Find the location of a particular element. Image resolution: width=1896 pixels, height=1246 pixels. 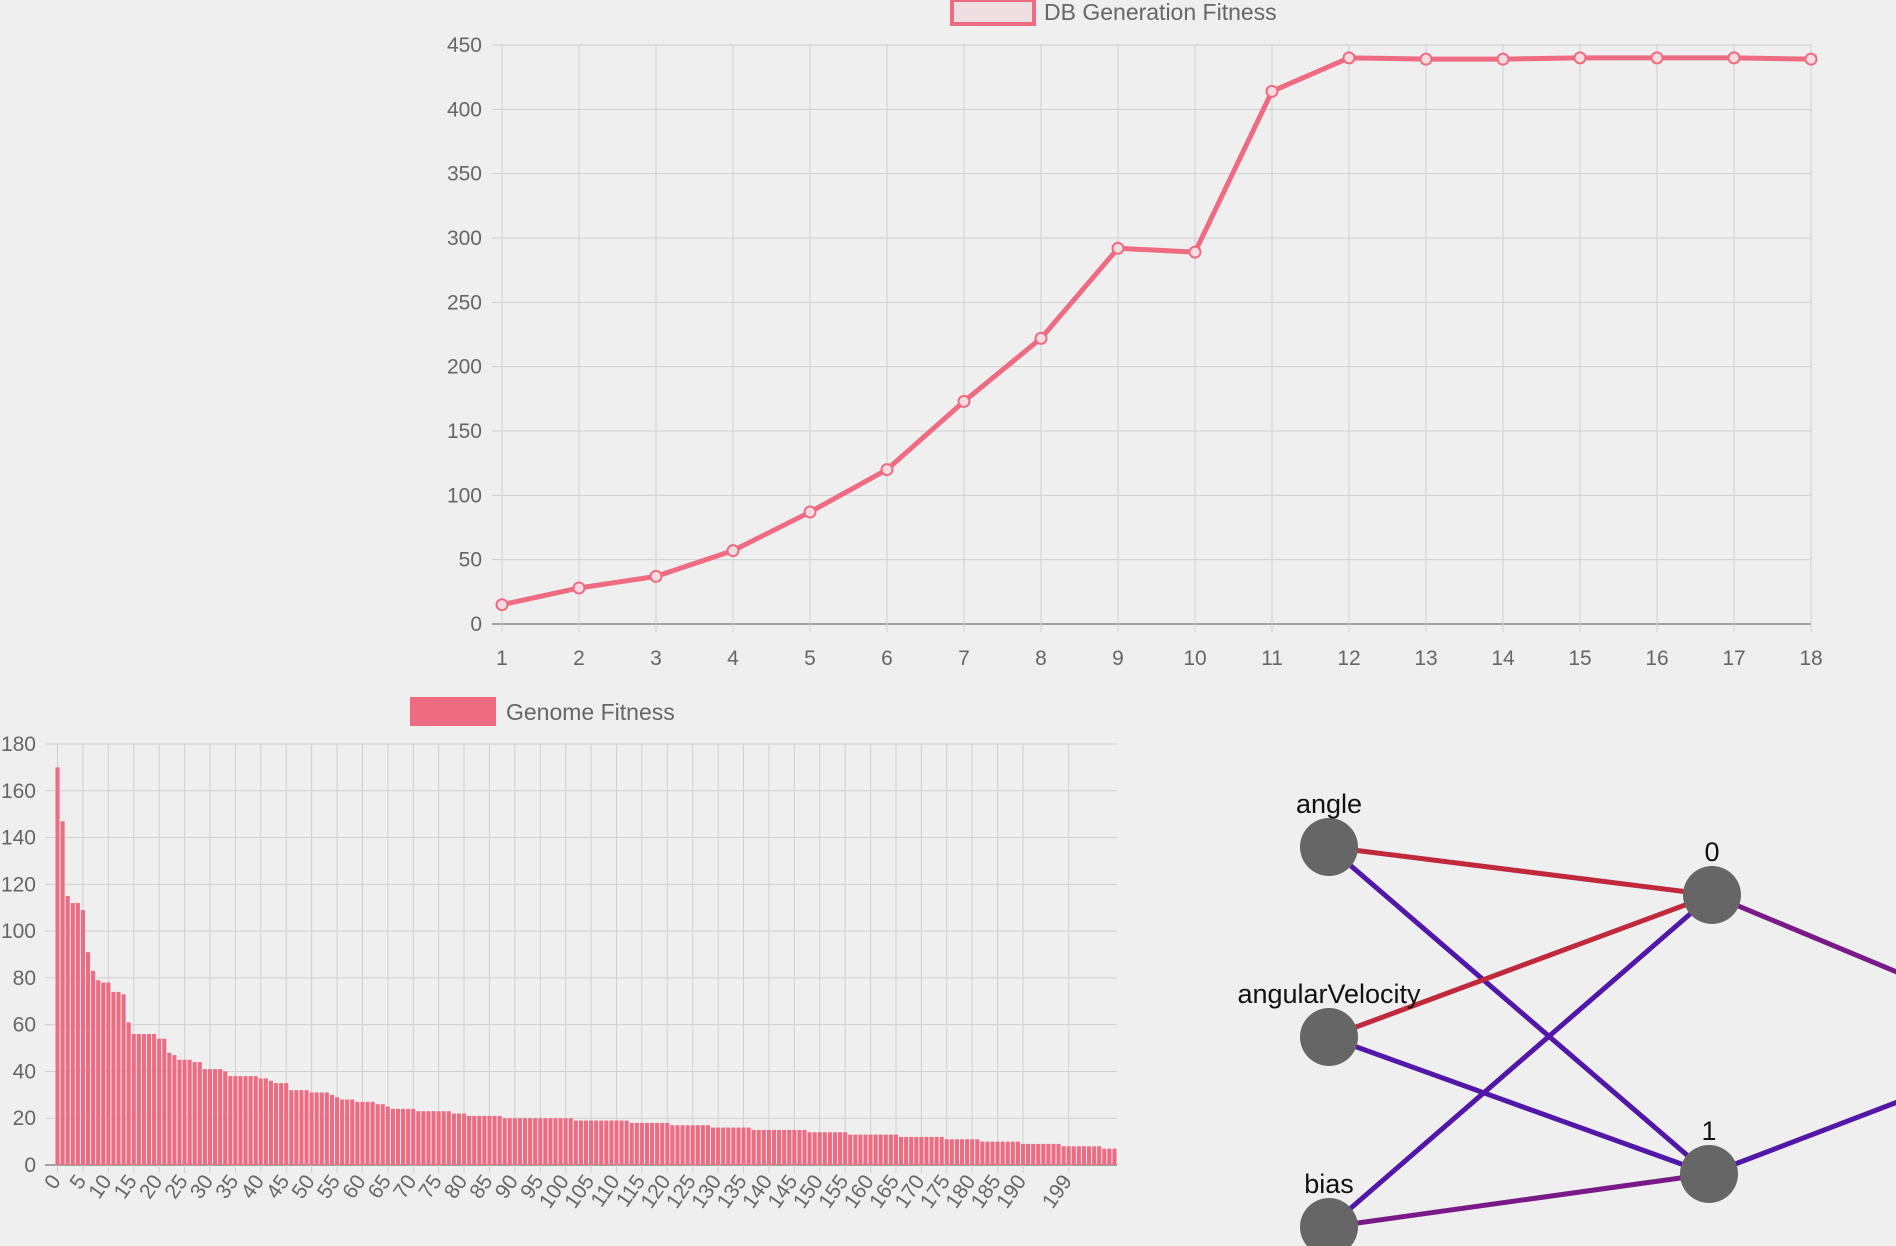

x-tick-label: 18 is located at coordinates (1810, 658).